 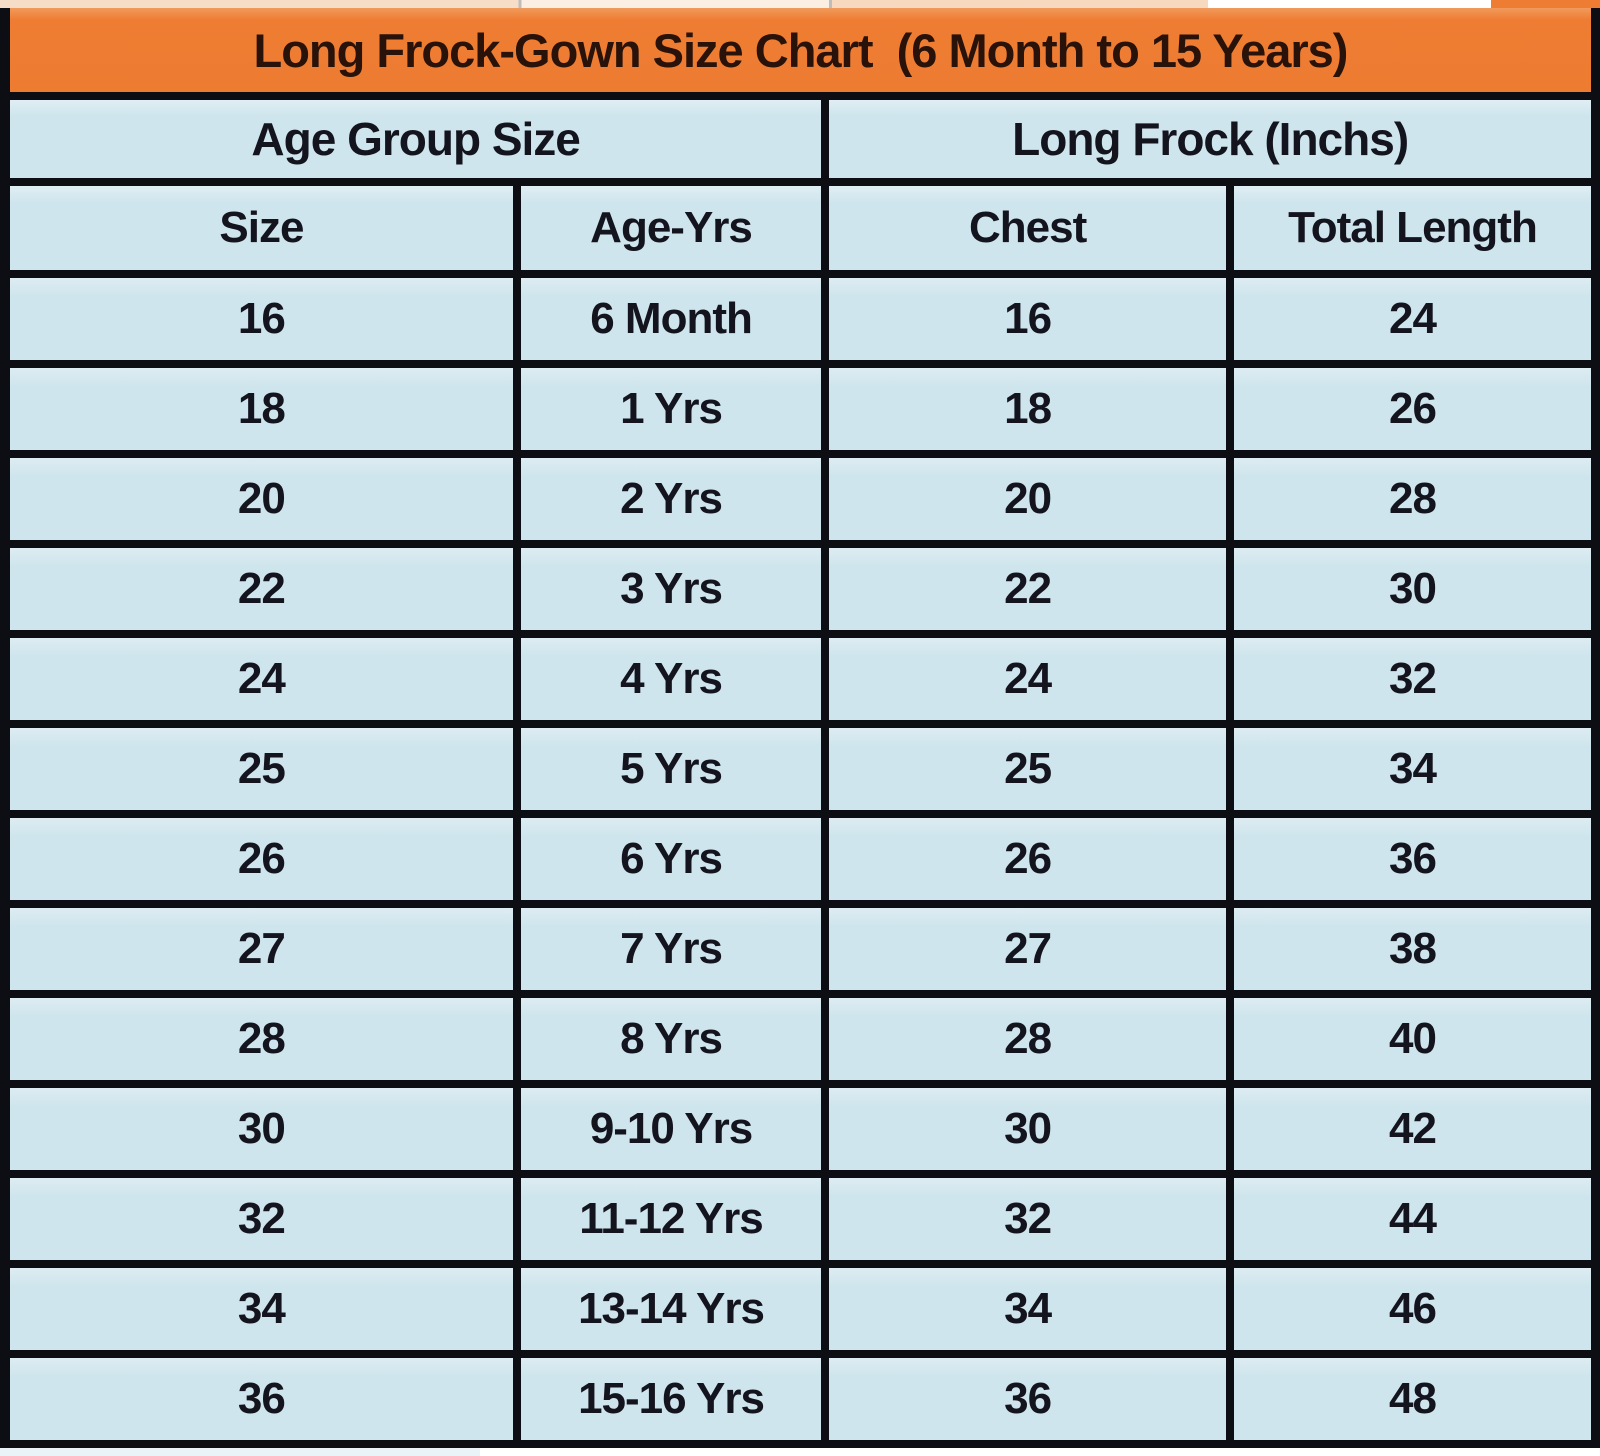 What do you see at coordinates (671, 1039) in the screenshot?
I see `table-cell-age-yrs: 8 Yrs` at bounding box center [671, 1039].